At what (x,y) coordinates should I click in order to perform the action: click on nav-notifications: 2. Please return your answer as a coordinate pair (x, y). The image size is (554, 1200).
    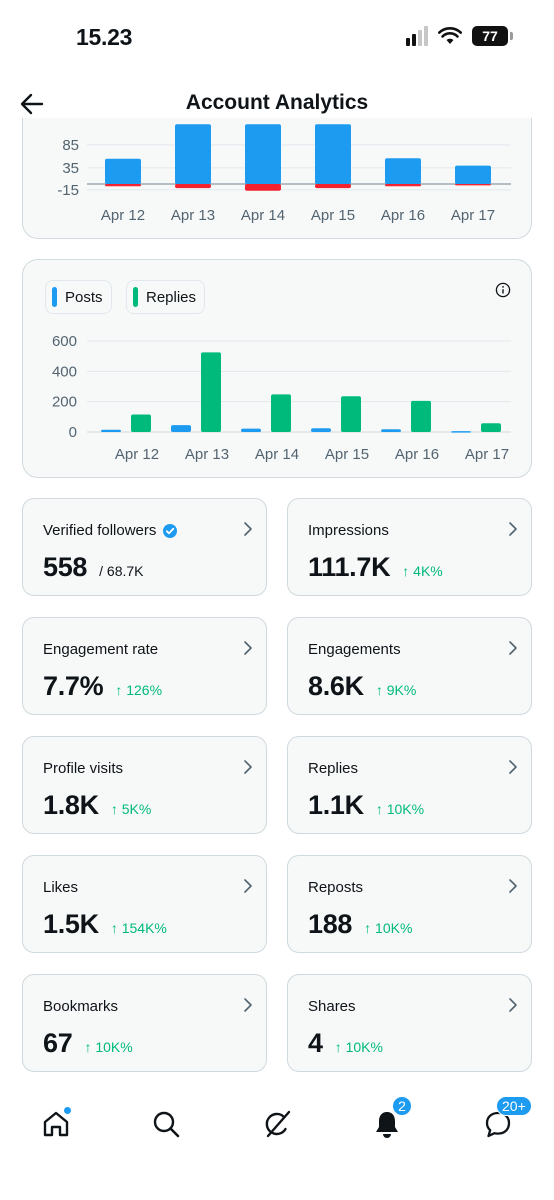
    Looking at the image, I should click on (389, 1120).